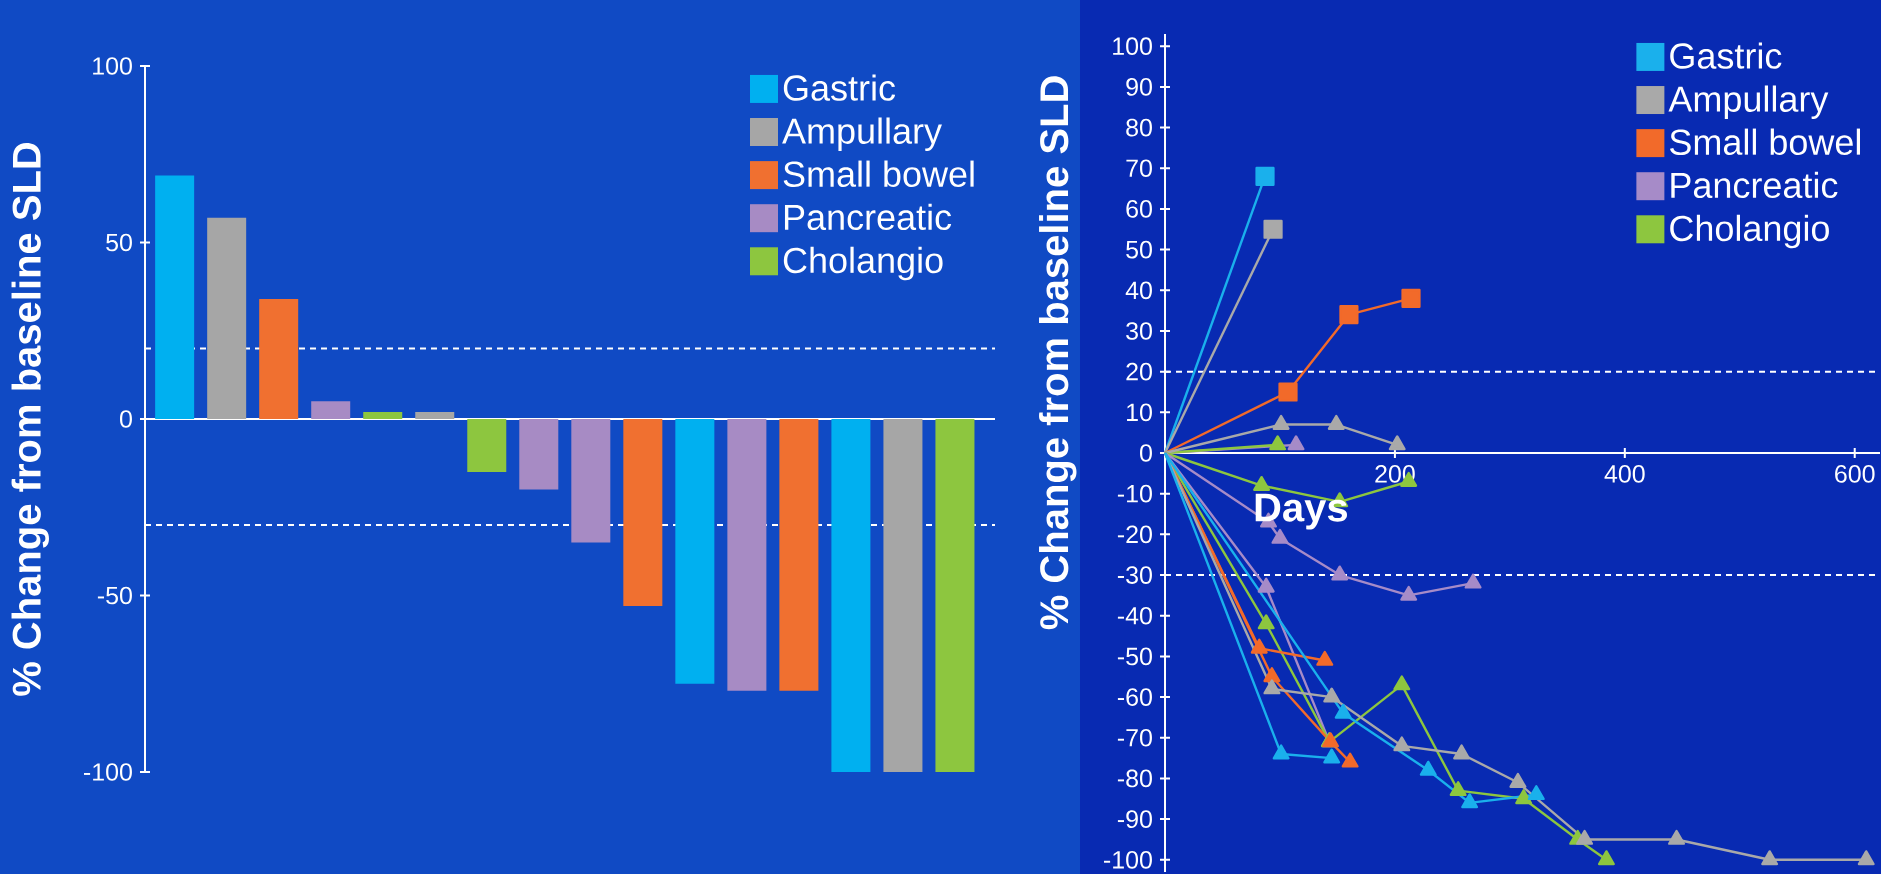  Describe the element at coordinates (1301, 511) in the screenshot. I see `x-axis-title: Days` at that location.